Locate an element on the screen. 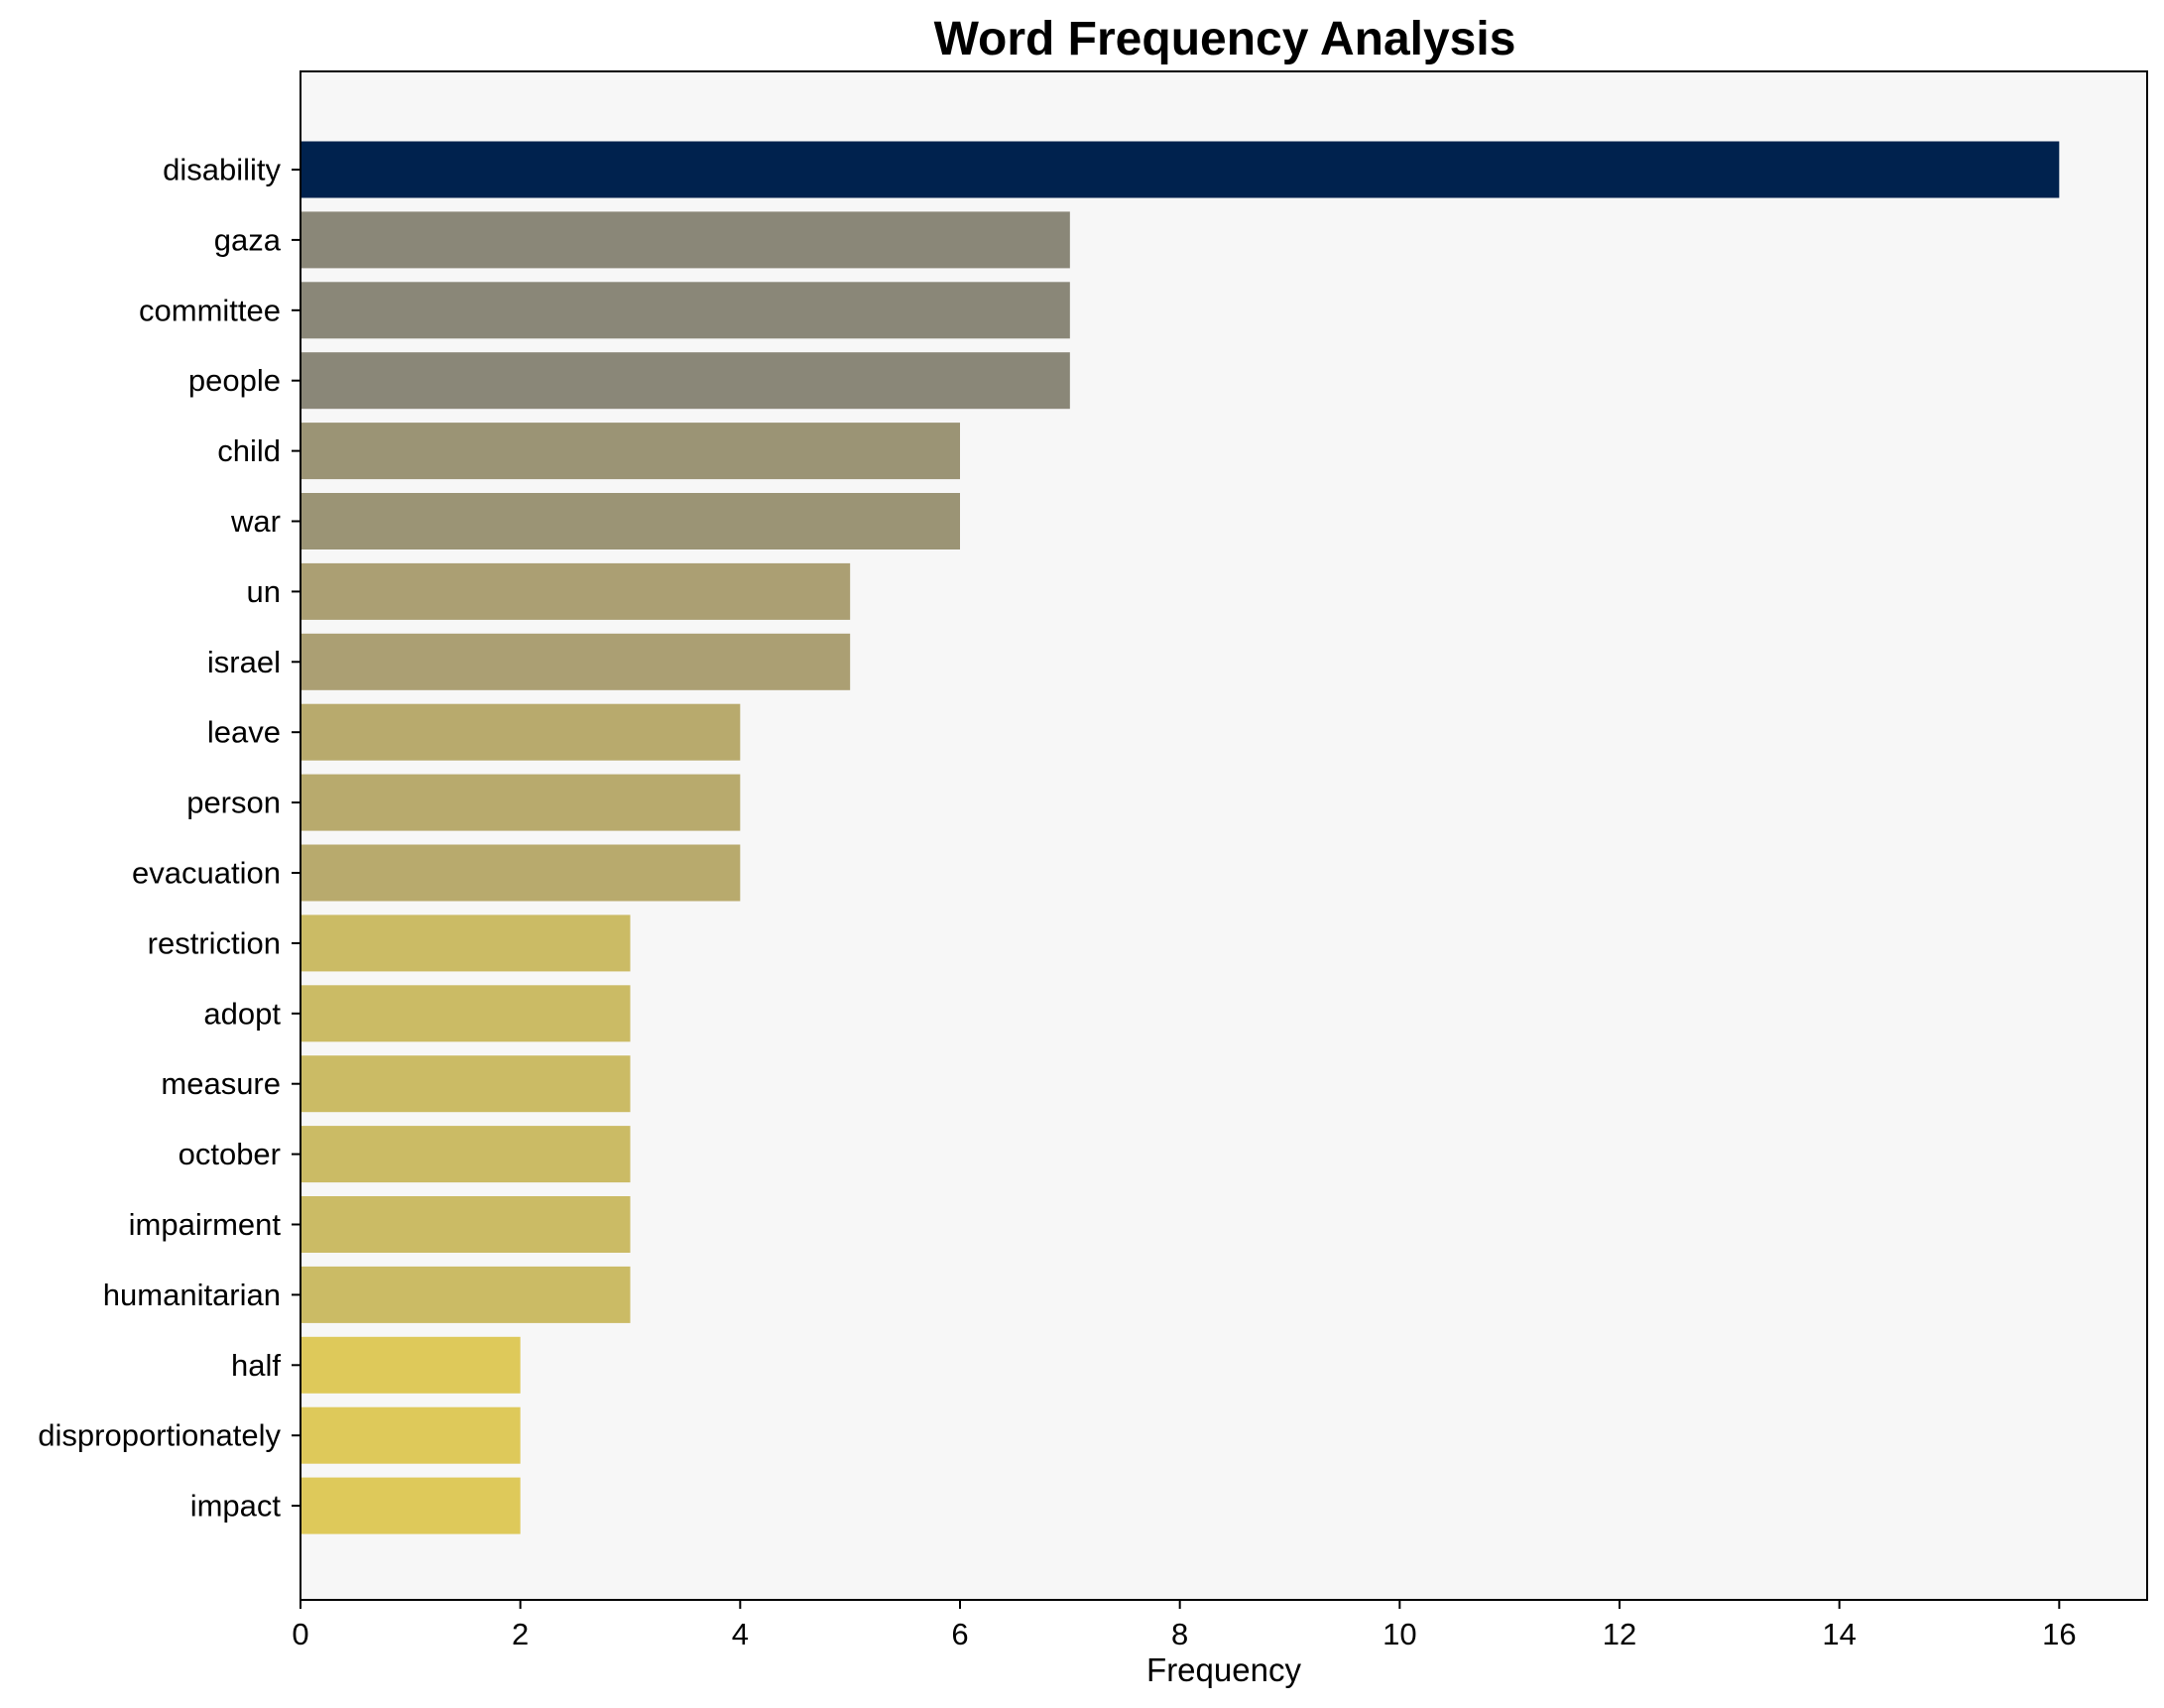  x-tick-label: 6 is located at coordinates (959, 1634).